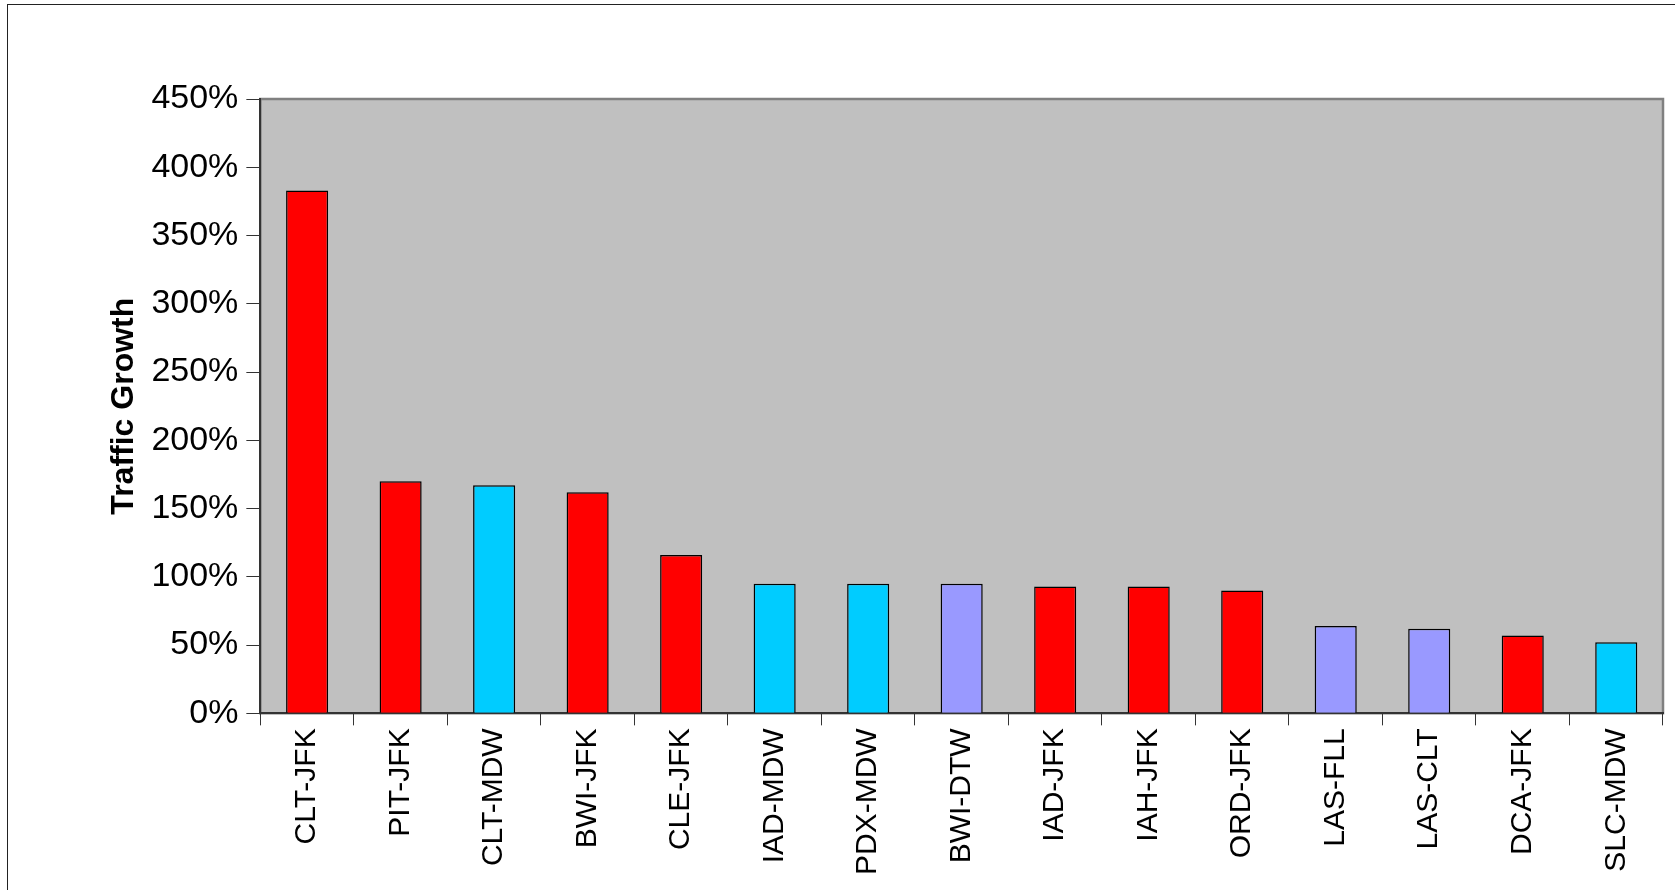 The height and width of the screenshot is (890, 1675). What do you see at coordinates (866, 801) in the screenshot?
I see `x-tick-label: PDX-MDW` at bounding box center [866, 801].